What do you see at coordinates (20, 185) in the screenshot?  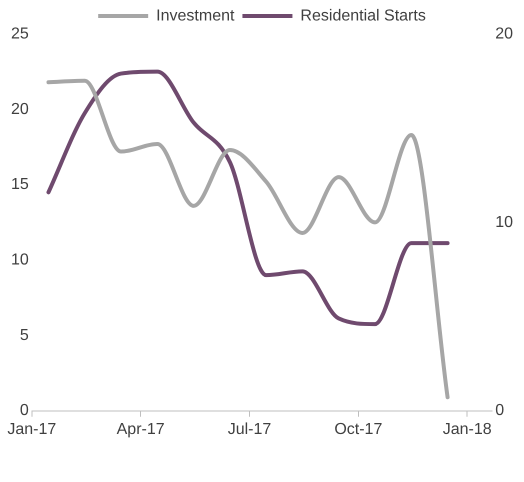 I see `y-tick-label: 15` at bounding box center [20, 185].